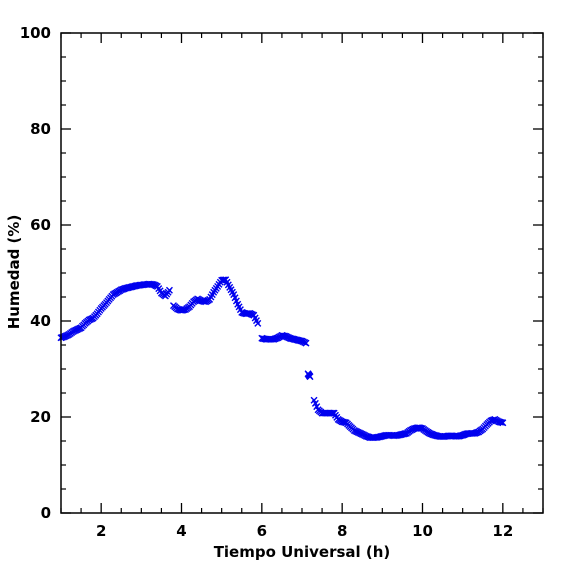 This screenshot has height=574, width=574. I want to click on y-tick-label: 20, so click(40, 417).